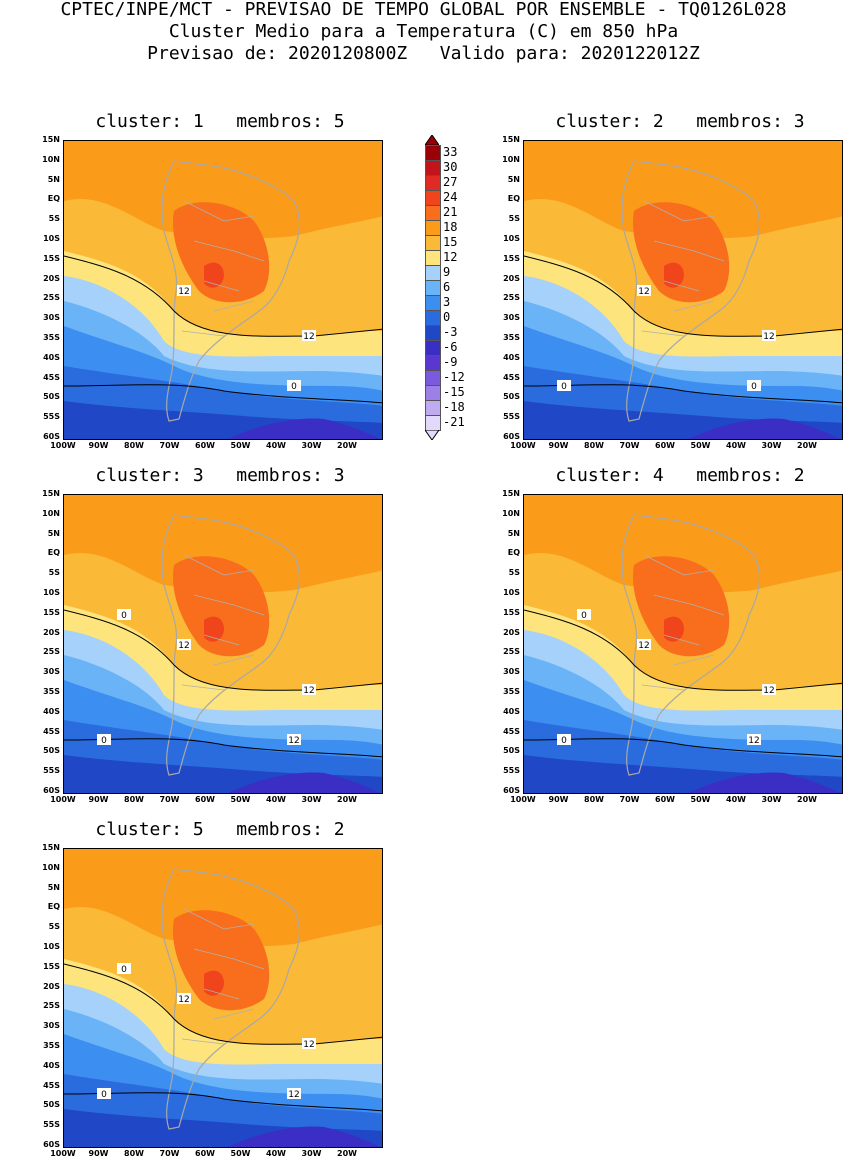 This screenshot has width=847, height=1160. I want to click on colorbar-label: 27, so click(450, 182).